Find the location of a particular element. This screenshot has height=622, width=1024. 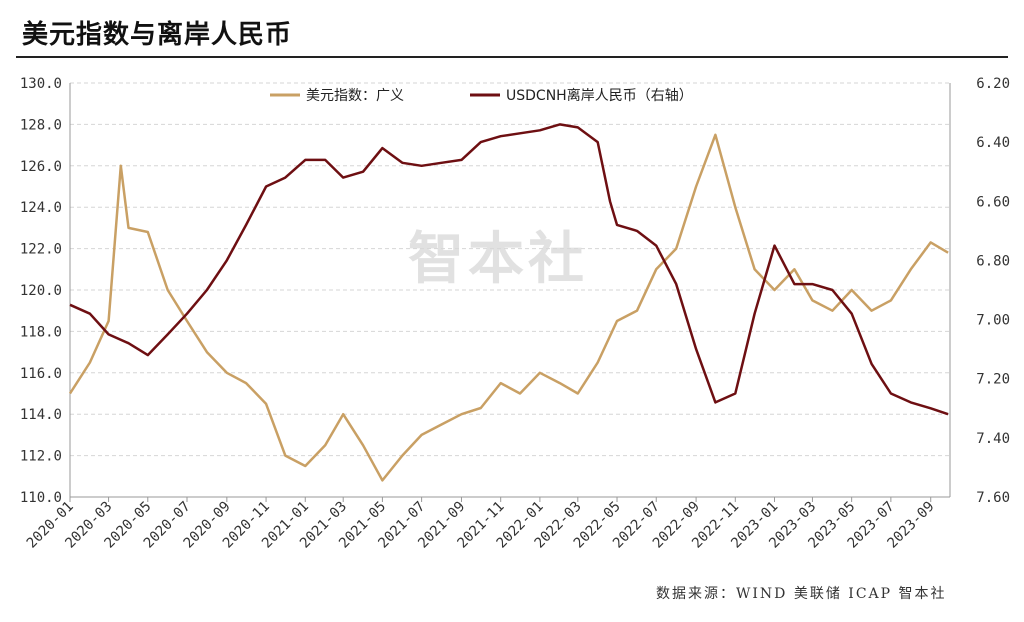

y-left-tick-label: 124.0 is located at coordinates (41, 208).